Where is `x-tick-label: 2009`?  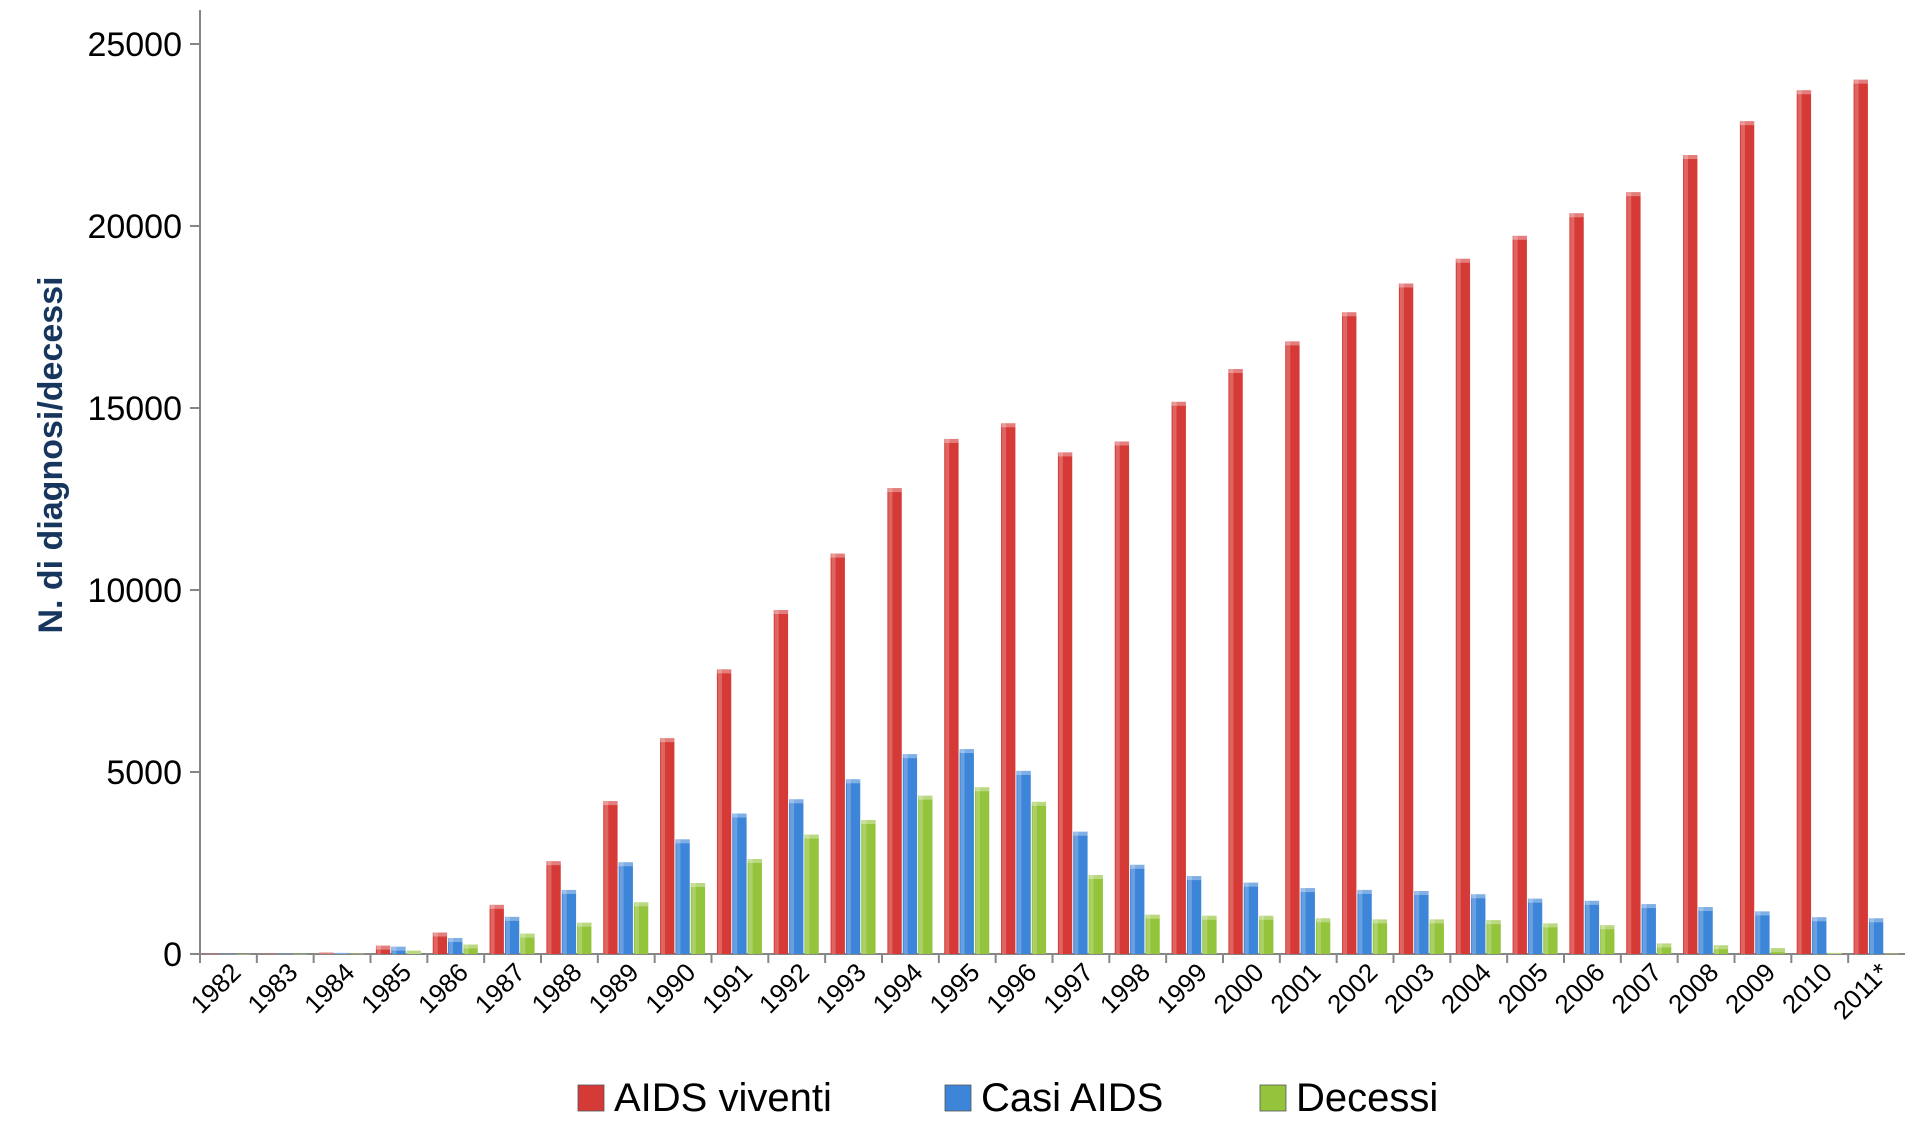
x-tick-label: 2009 is located at coordinates (1750, 988).